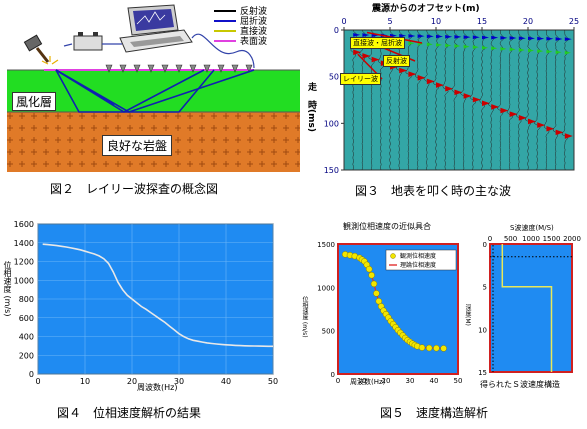 This screenshot has width=587, height=429. What do you see at coordinates (482, 21) in the screenshot?
I see `fig3-x-tick-label: 15` at bounding box center [482, 21].